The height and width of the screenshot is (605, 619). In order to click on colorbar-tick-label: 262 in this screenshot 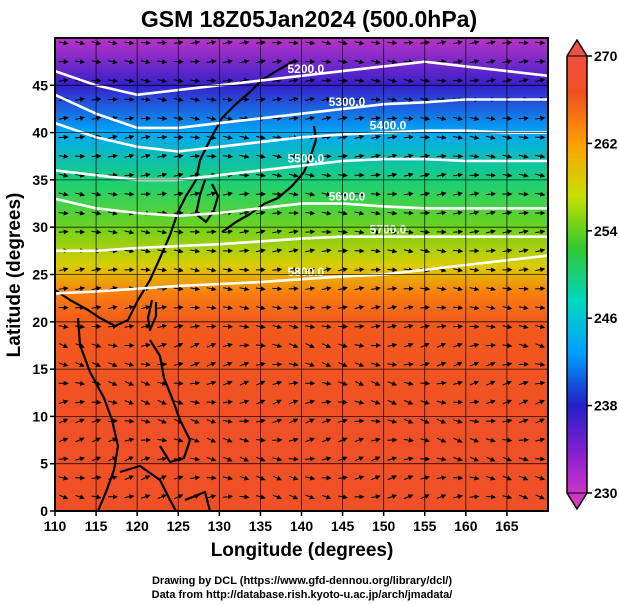, I will do `click(606, 143)`.